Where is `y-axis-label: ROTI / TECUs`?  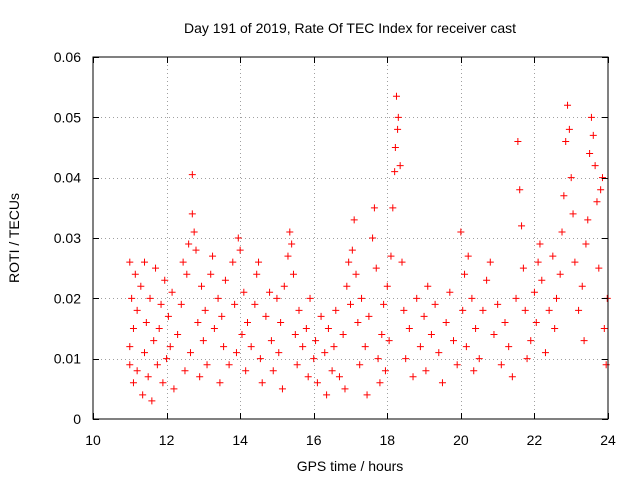
y-axis-label: ROTI / TECUs is located at coordinates (14, 238).